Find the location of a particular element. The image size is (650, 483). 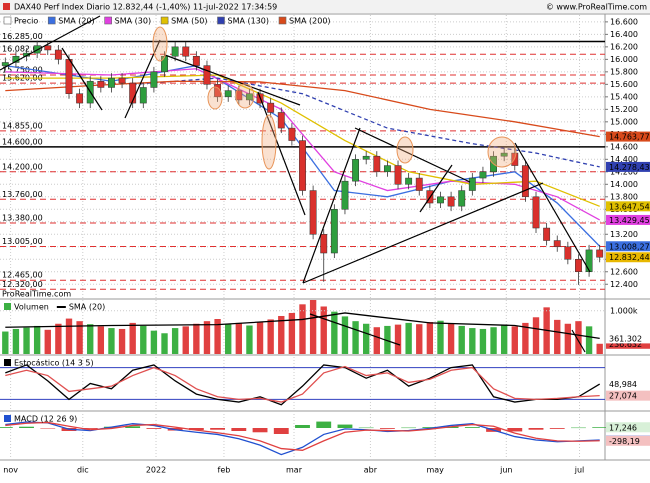

y-tick-label: 1.000k is located at coordinates (624, 310).